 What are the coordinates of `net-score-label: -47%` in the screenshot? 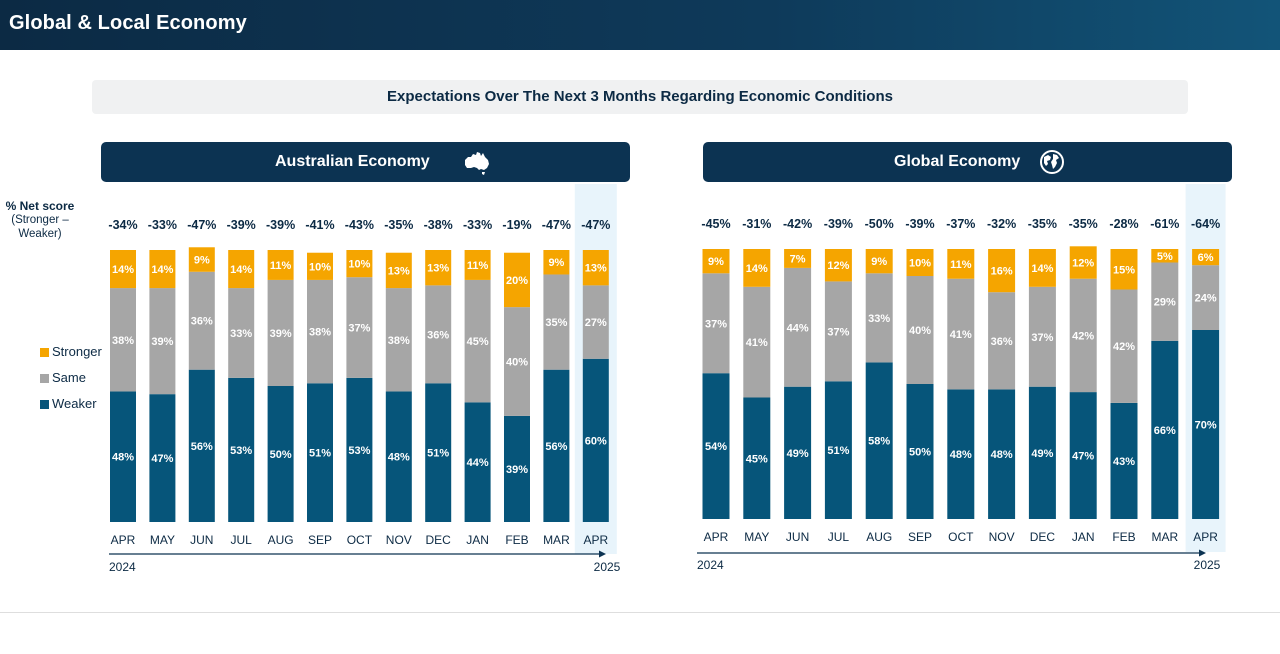 It's located at (556, 225).